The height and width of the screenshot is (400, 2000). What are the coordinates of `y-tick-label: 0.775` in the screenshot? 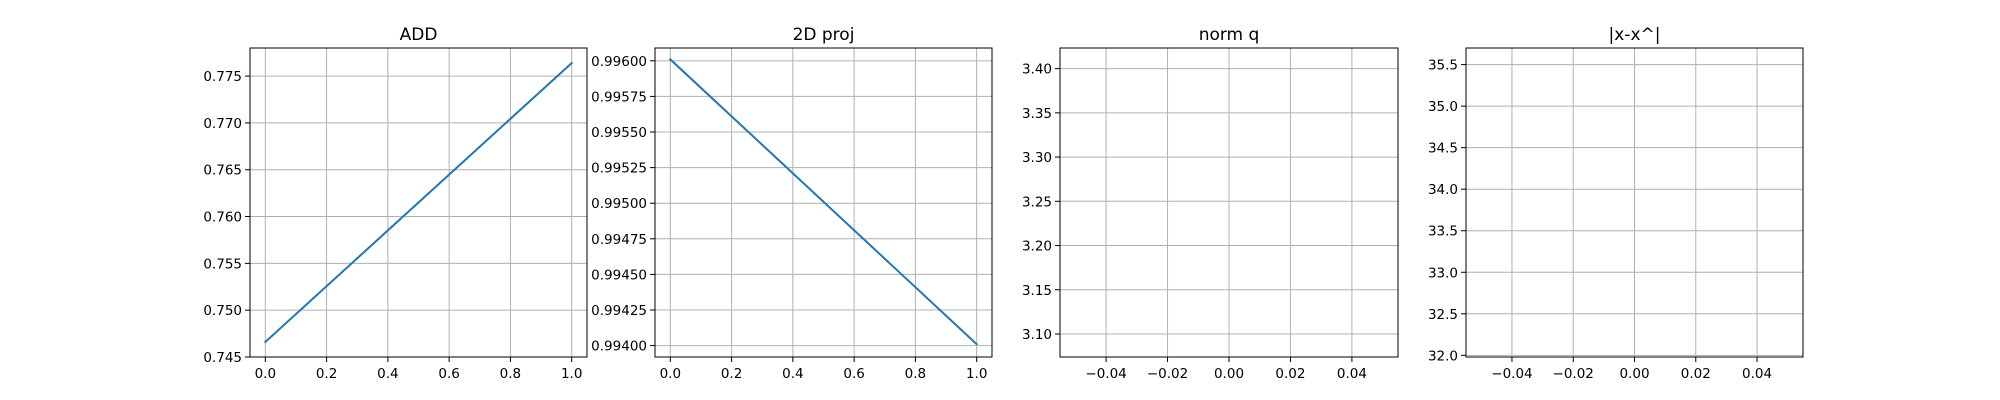 It's located at (222, 77).